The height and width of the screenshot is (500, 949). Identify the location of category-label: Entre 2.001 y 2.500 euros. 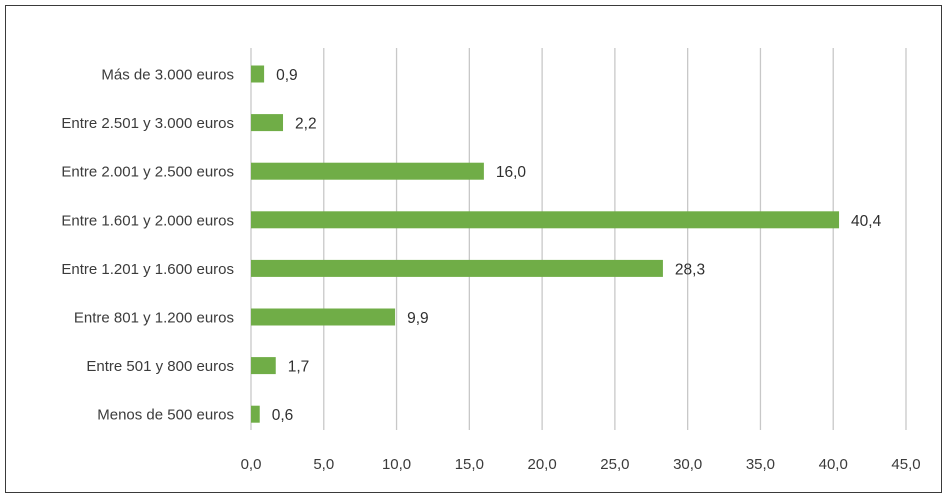
(147, 172).